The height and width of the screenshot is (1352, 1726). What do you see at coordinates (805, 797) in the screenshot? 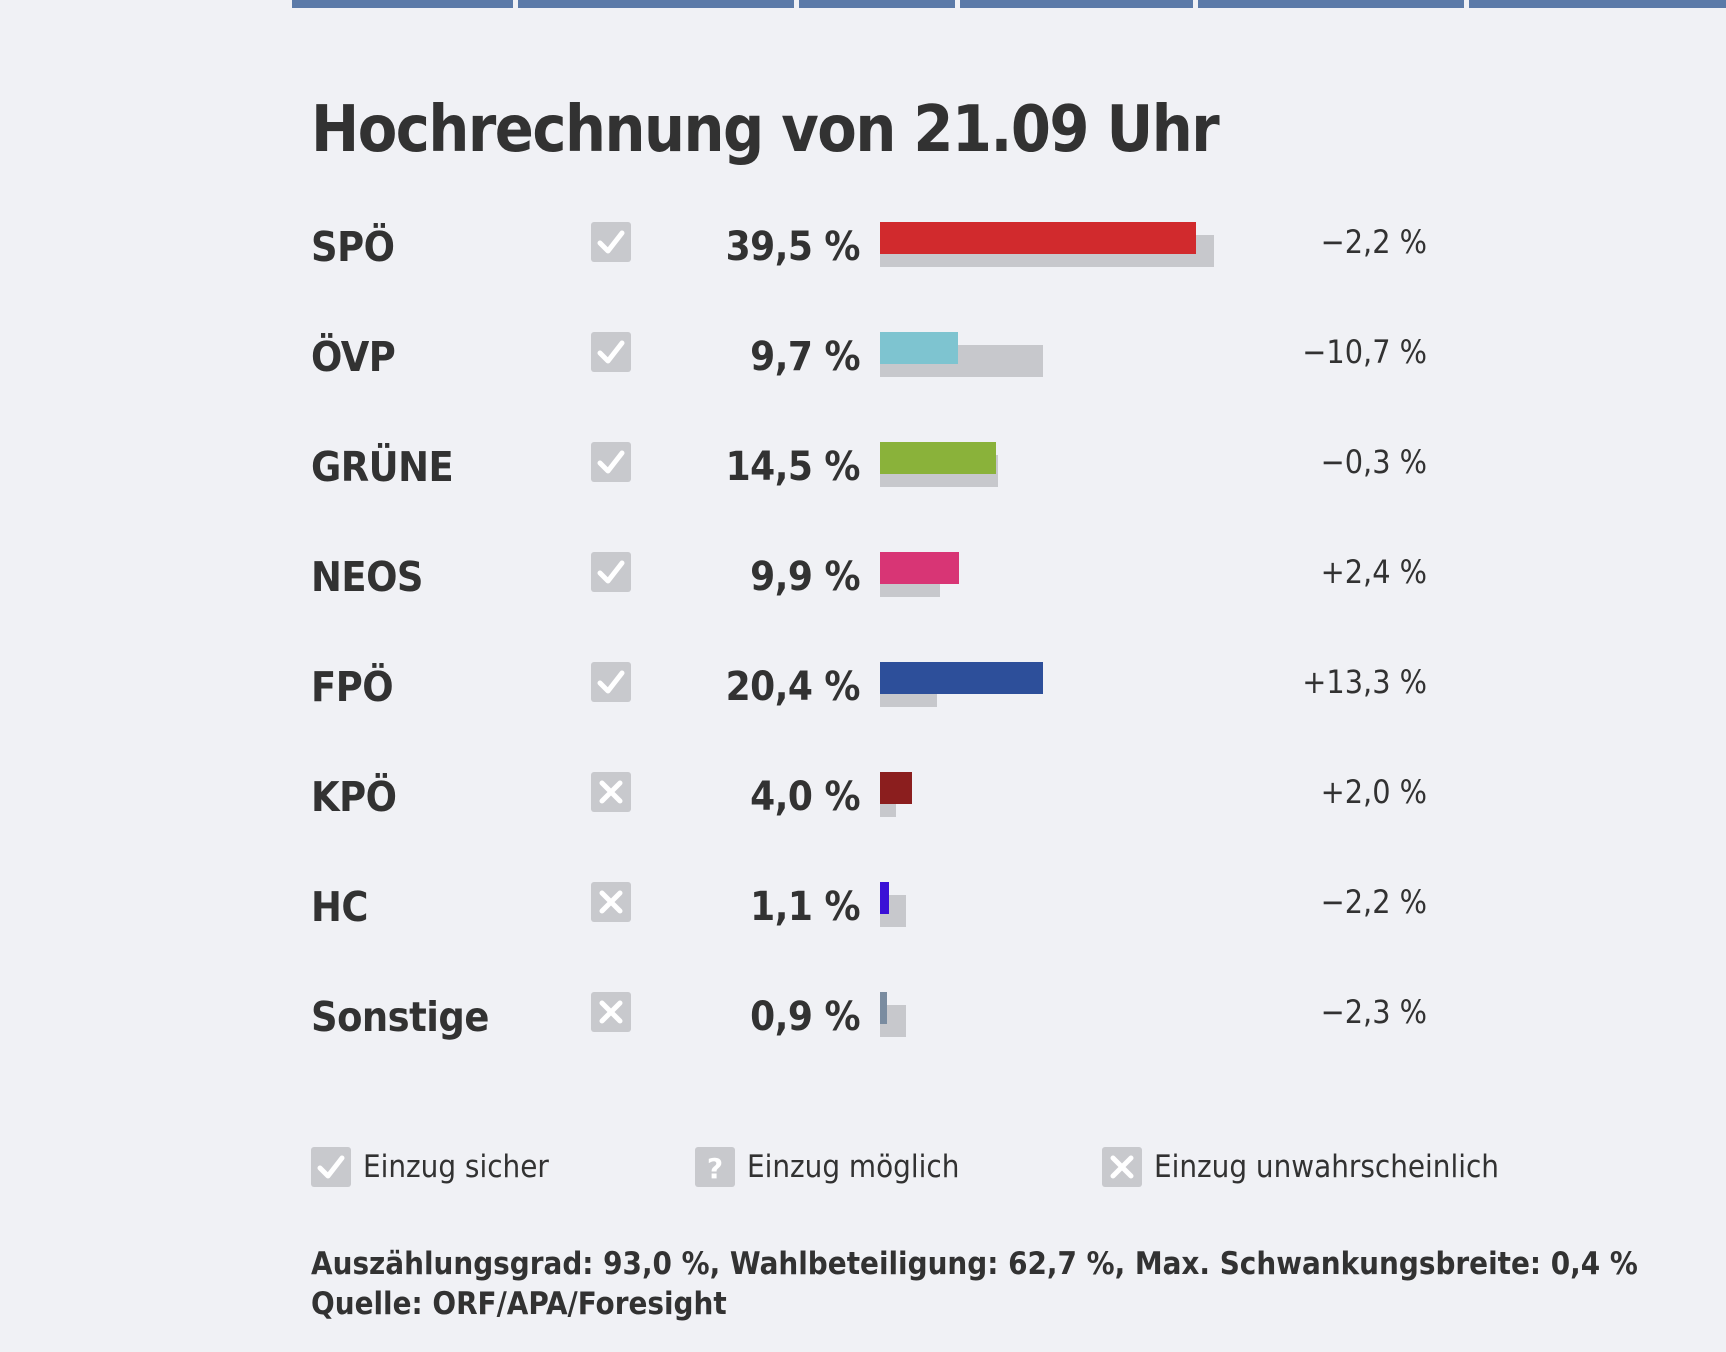
I see `value-label: 4,0 %` at bounding box center [805, 797].